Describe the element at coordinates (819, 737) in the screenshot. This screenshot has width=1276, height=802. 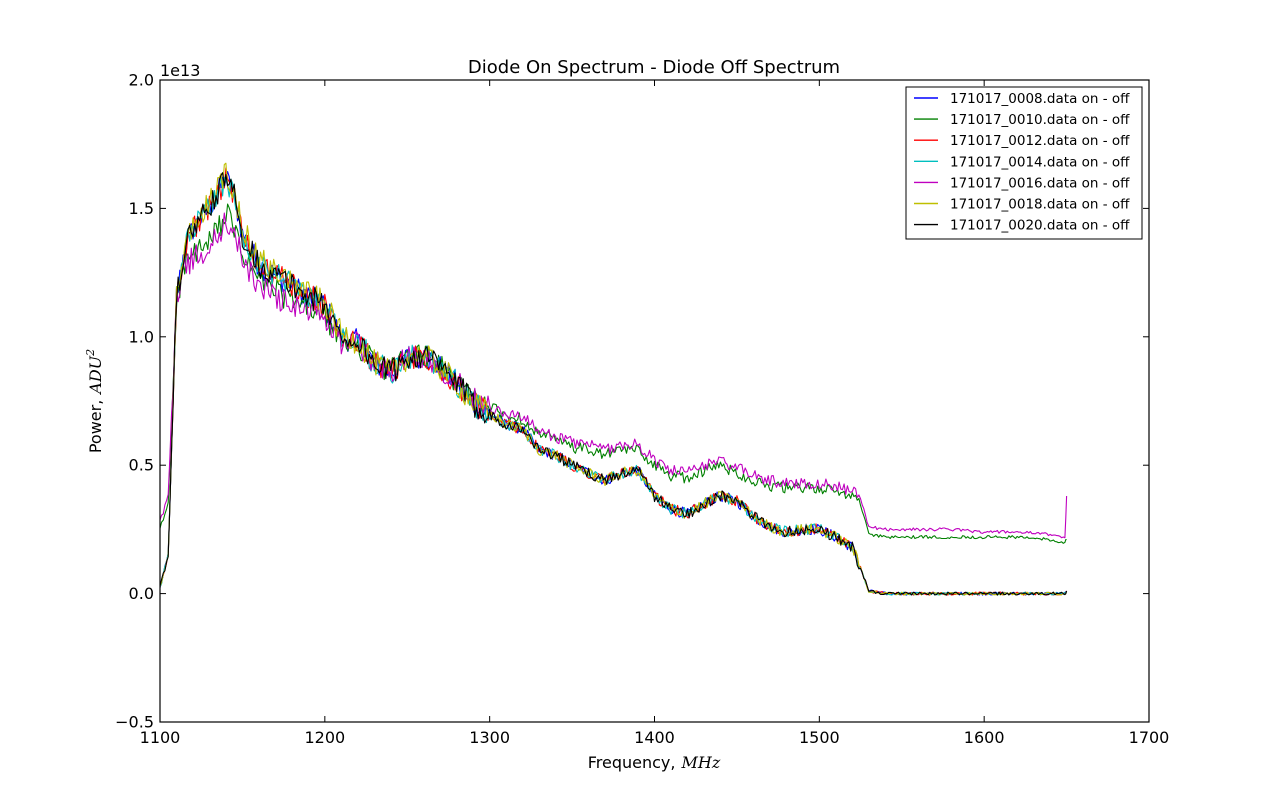
I see `x-tick-label: 1500` at that location.